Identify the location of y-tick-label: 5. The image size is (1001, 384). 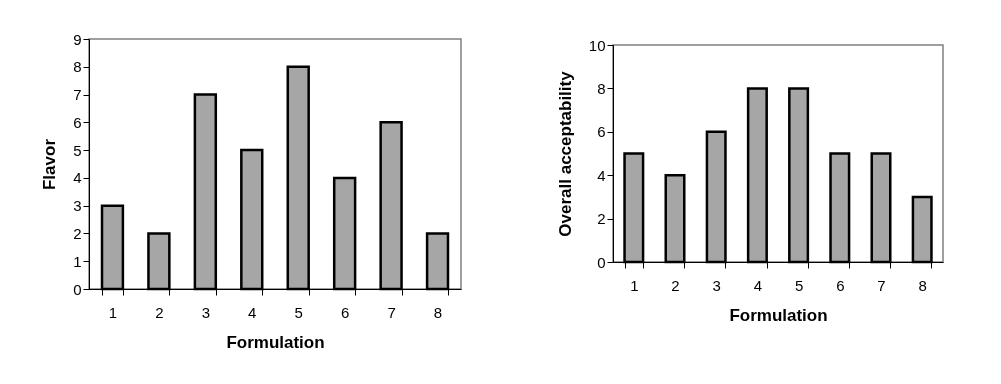
(77, 150).